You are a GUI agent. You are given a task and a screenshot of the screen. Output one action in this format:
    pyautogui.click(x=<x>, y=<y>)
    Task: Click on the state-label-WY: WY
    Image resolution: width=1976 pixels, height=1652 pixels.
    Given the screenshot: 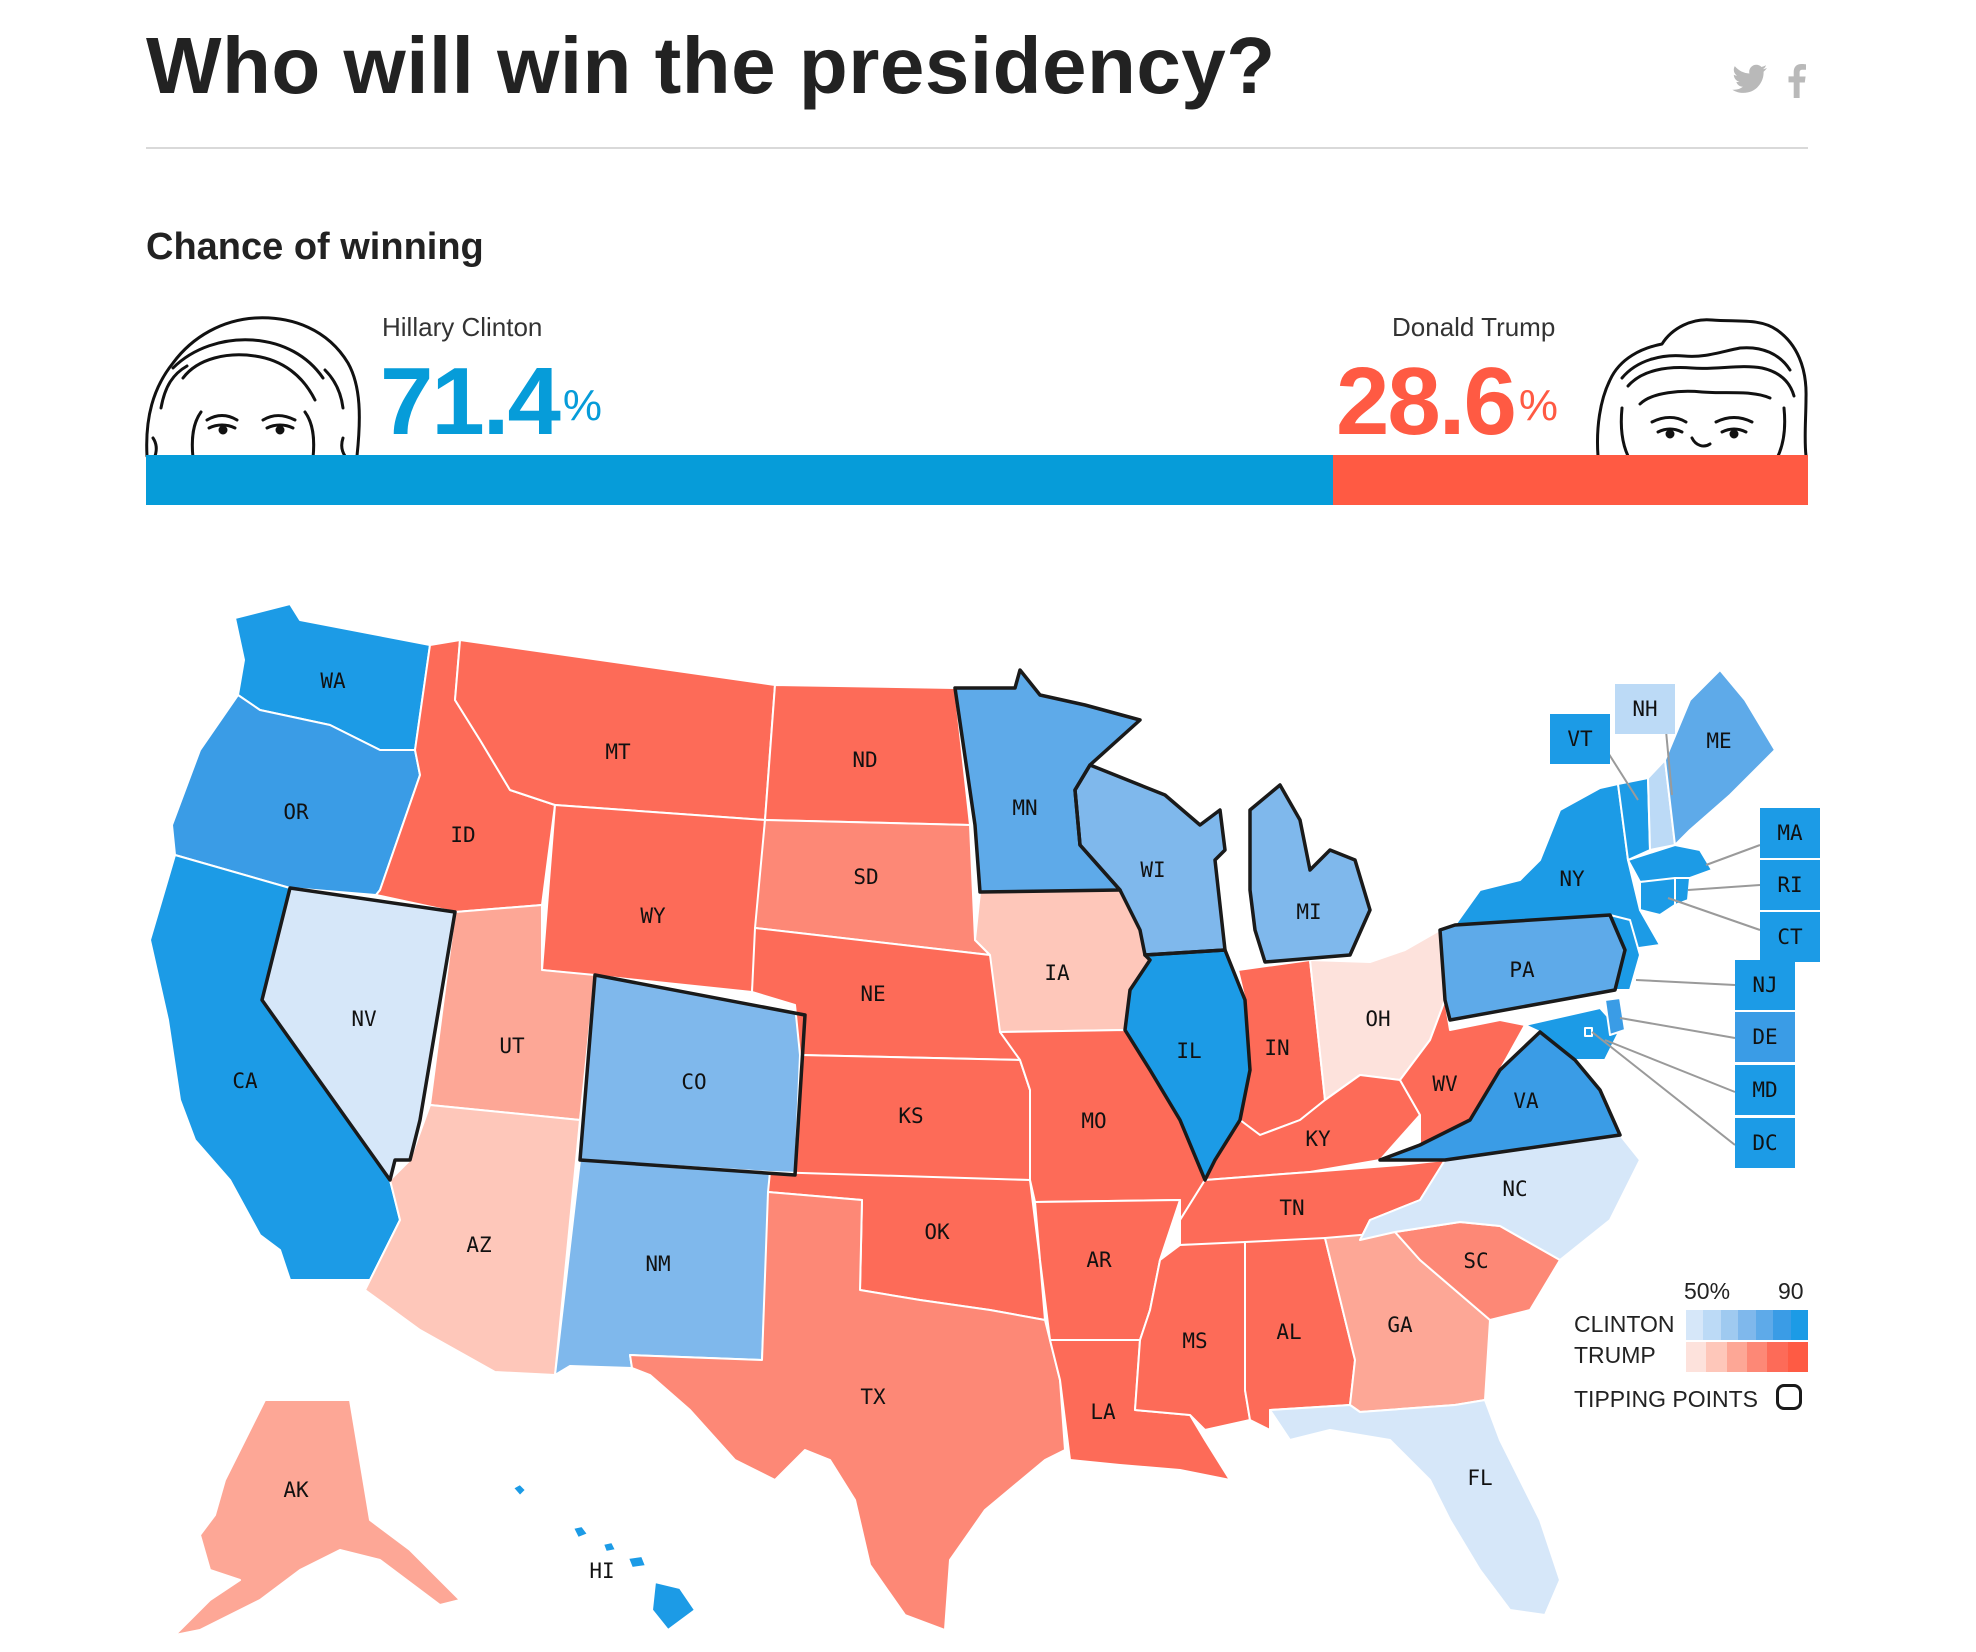 What is the action you would take?
    pyautogui.click(x=653, y=916)
    